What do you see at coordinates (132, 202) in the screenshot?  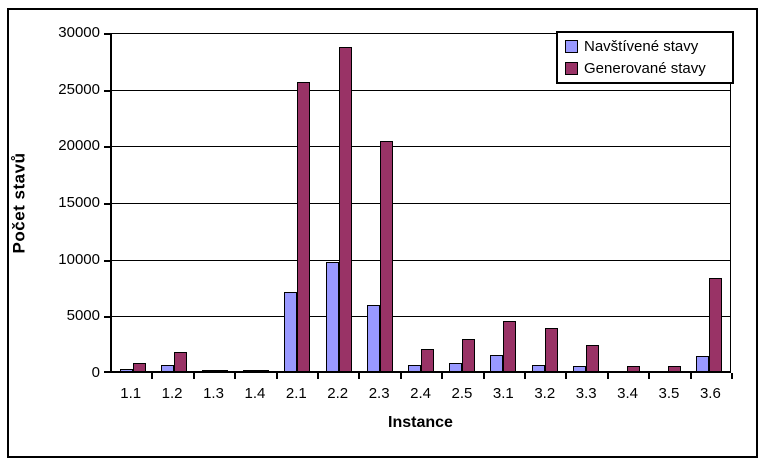 I see `bar-group-1.1` at bounding box center [132, 202].